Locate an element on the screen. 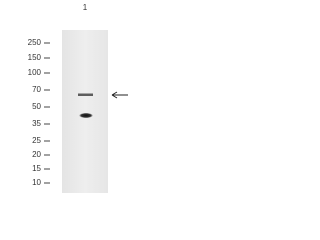 This screenshot has height=240, width=320. arrow-head is located at coordinates (114, 95).